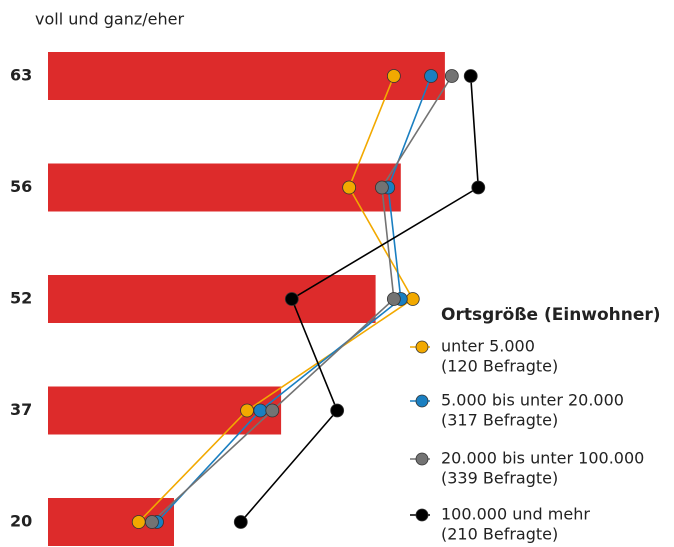 Image resolution: width=674 pixels, height=547 pixels. Describe the element at coordinates (499, 478) in the screenshot. I see `legend-note: (339 Befragte)` at that location.